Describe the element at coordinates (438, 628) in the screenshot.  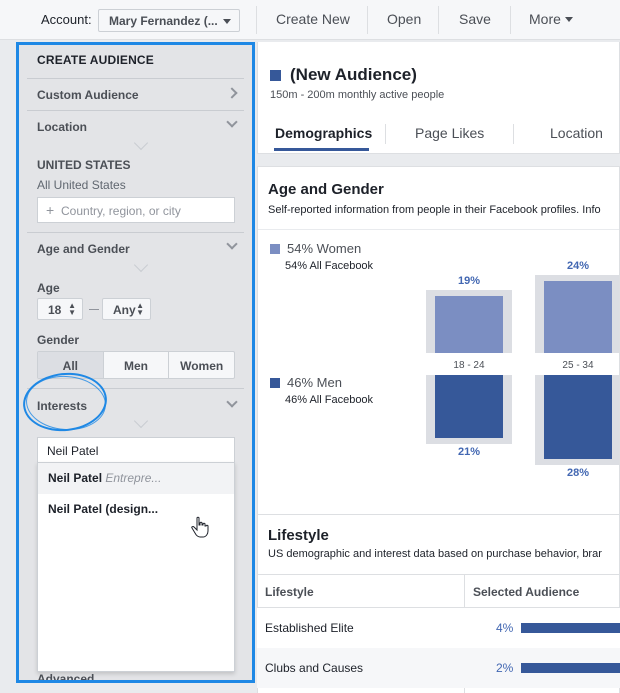
I see `table-row: Established Elite 4%` at that location.